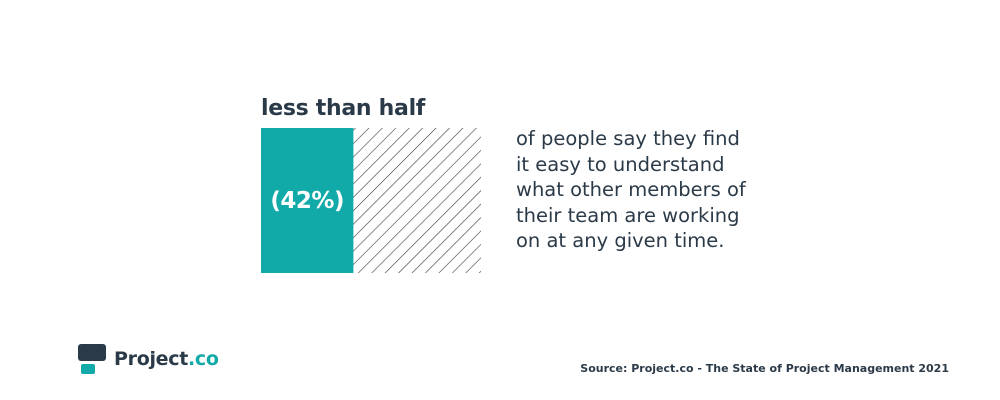  Describe the element at coordinates (92, 359) in the screenshot. I see `project-co-logo-icon` at that location.